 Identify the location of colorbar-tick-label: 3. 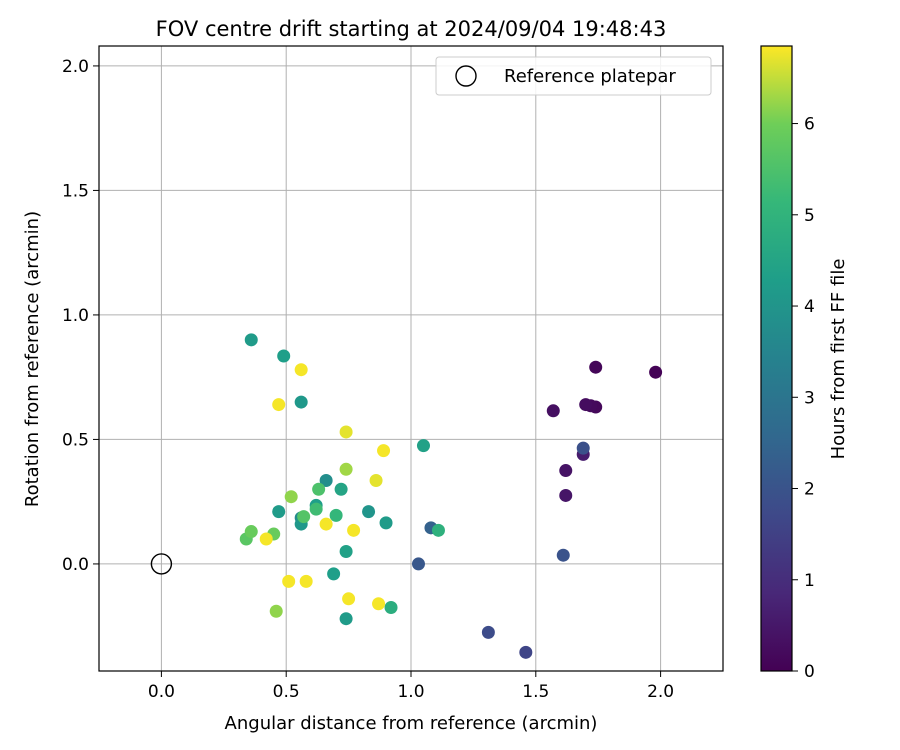
(809, 398).